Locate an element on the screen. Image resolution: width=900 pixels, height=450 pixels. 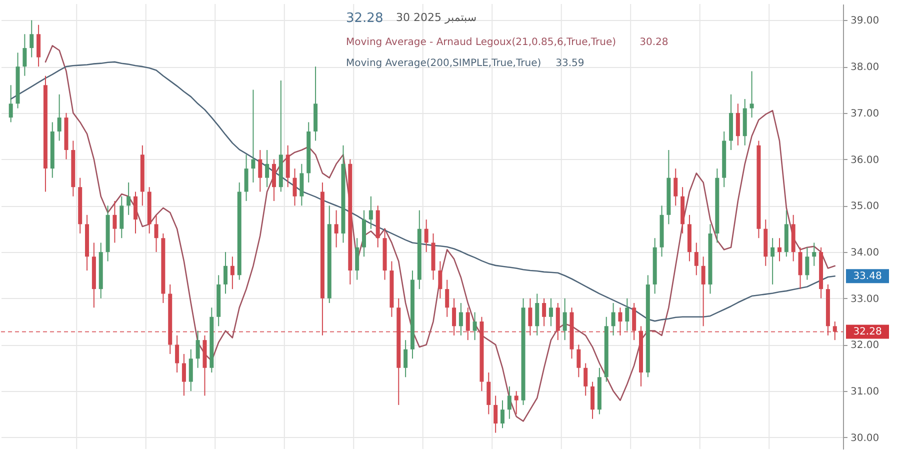
y-tick-label: 35.00 is located at coordinates (865, 206).